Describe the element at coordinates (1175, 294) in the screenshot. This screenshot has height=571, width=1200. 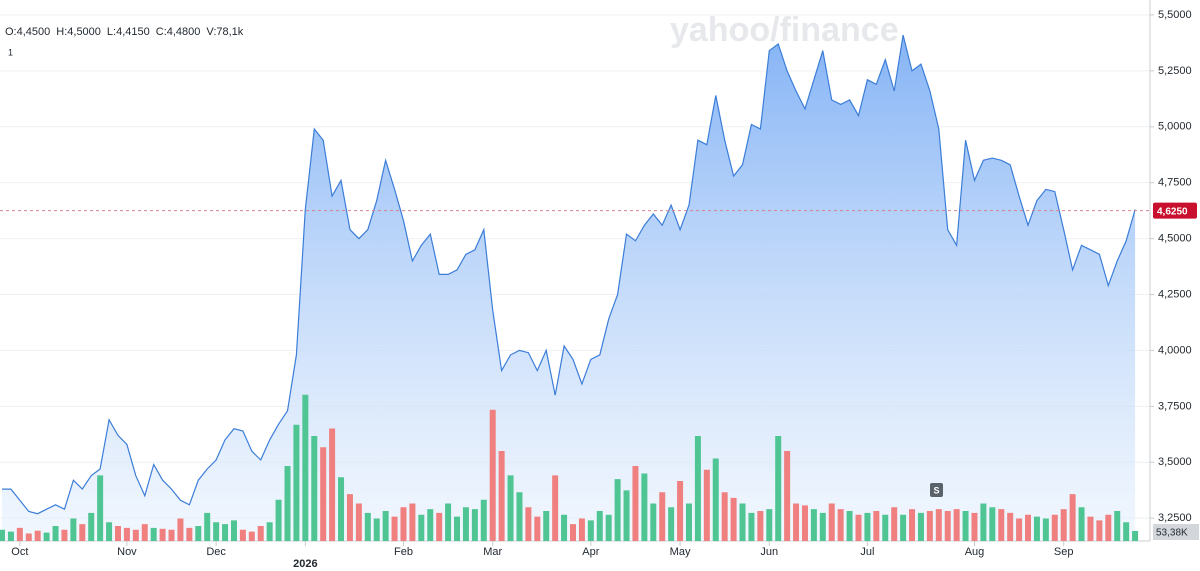
I see `y-tick-label: 4,2500` at that location.